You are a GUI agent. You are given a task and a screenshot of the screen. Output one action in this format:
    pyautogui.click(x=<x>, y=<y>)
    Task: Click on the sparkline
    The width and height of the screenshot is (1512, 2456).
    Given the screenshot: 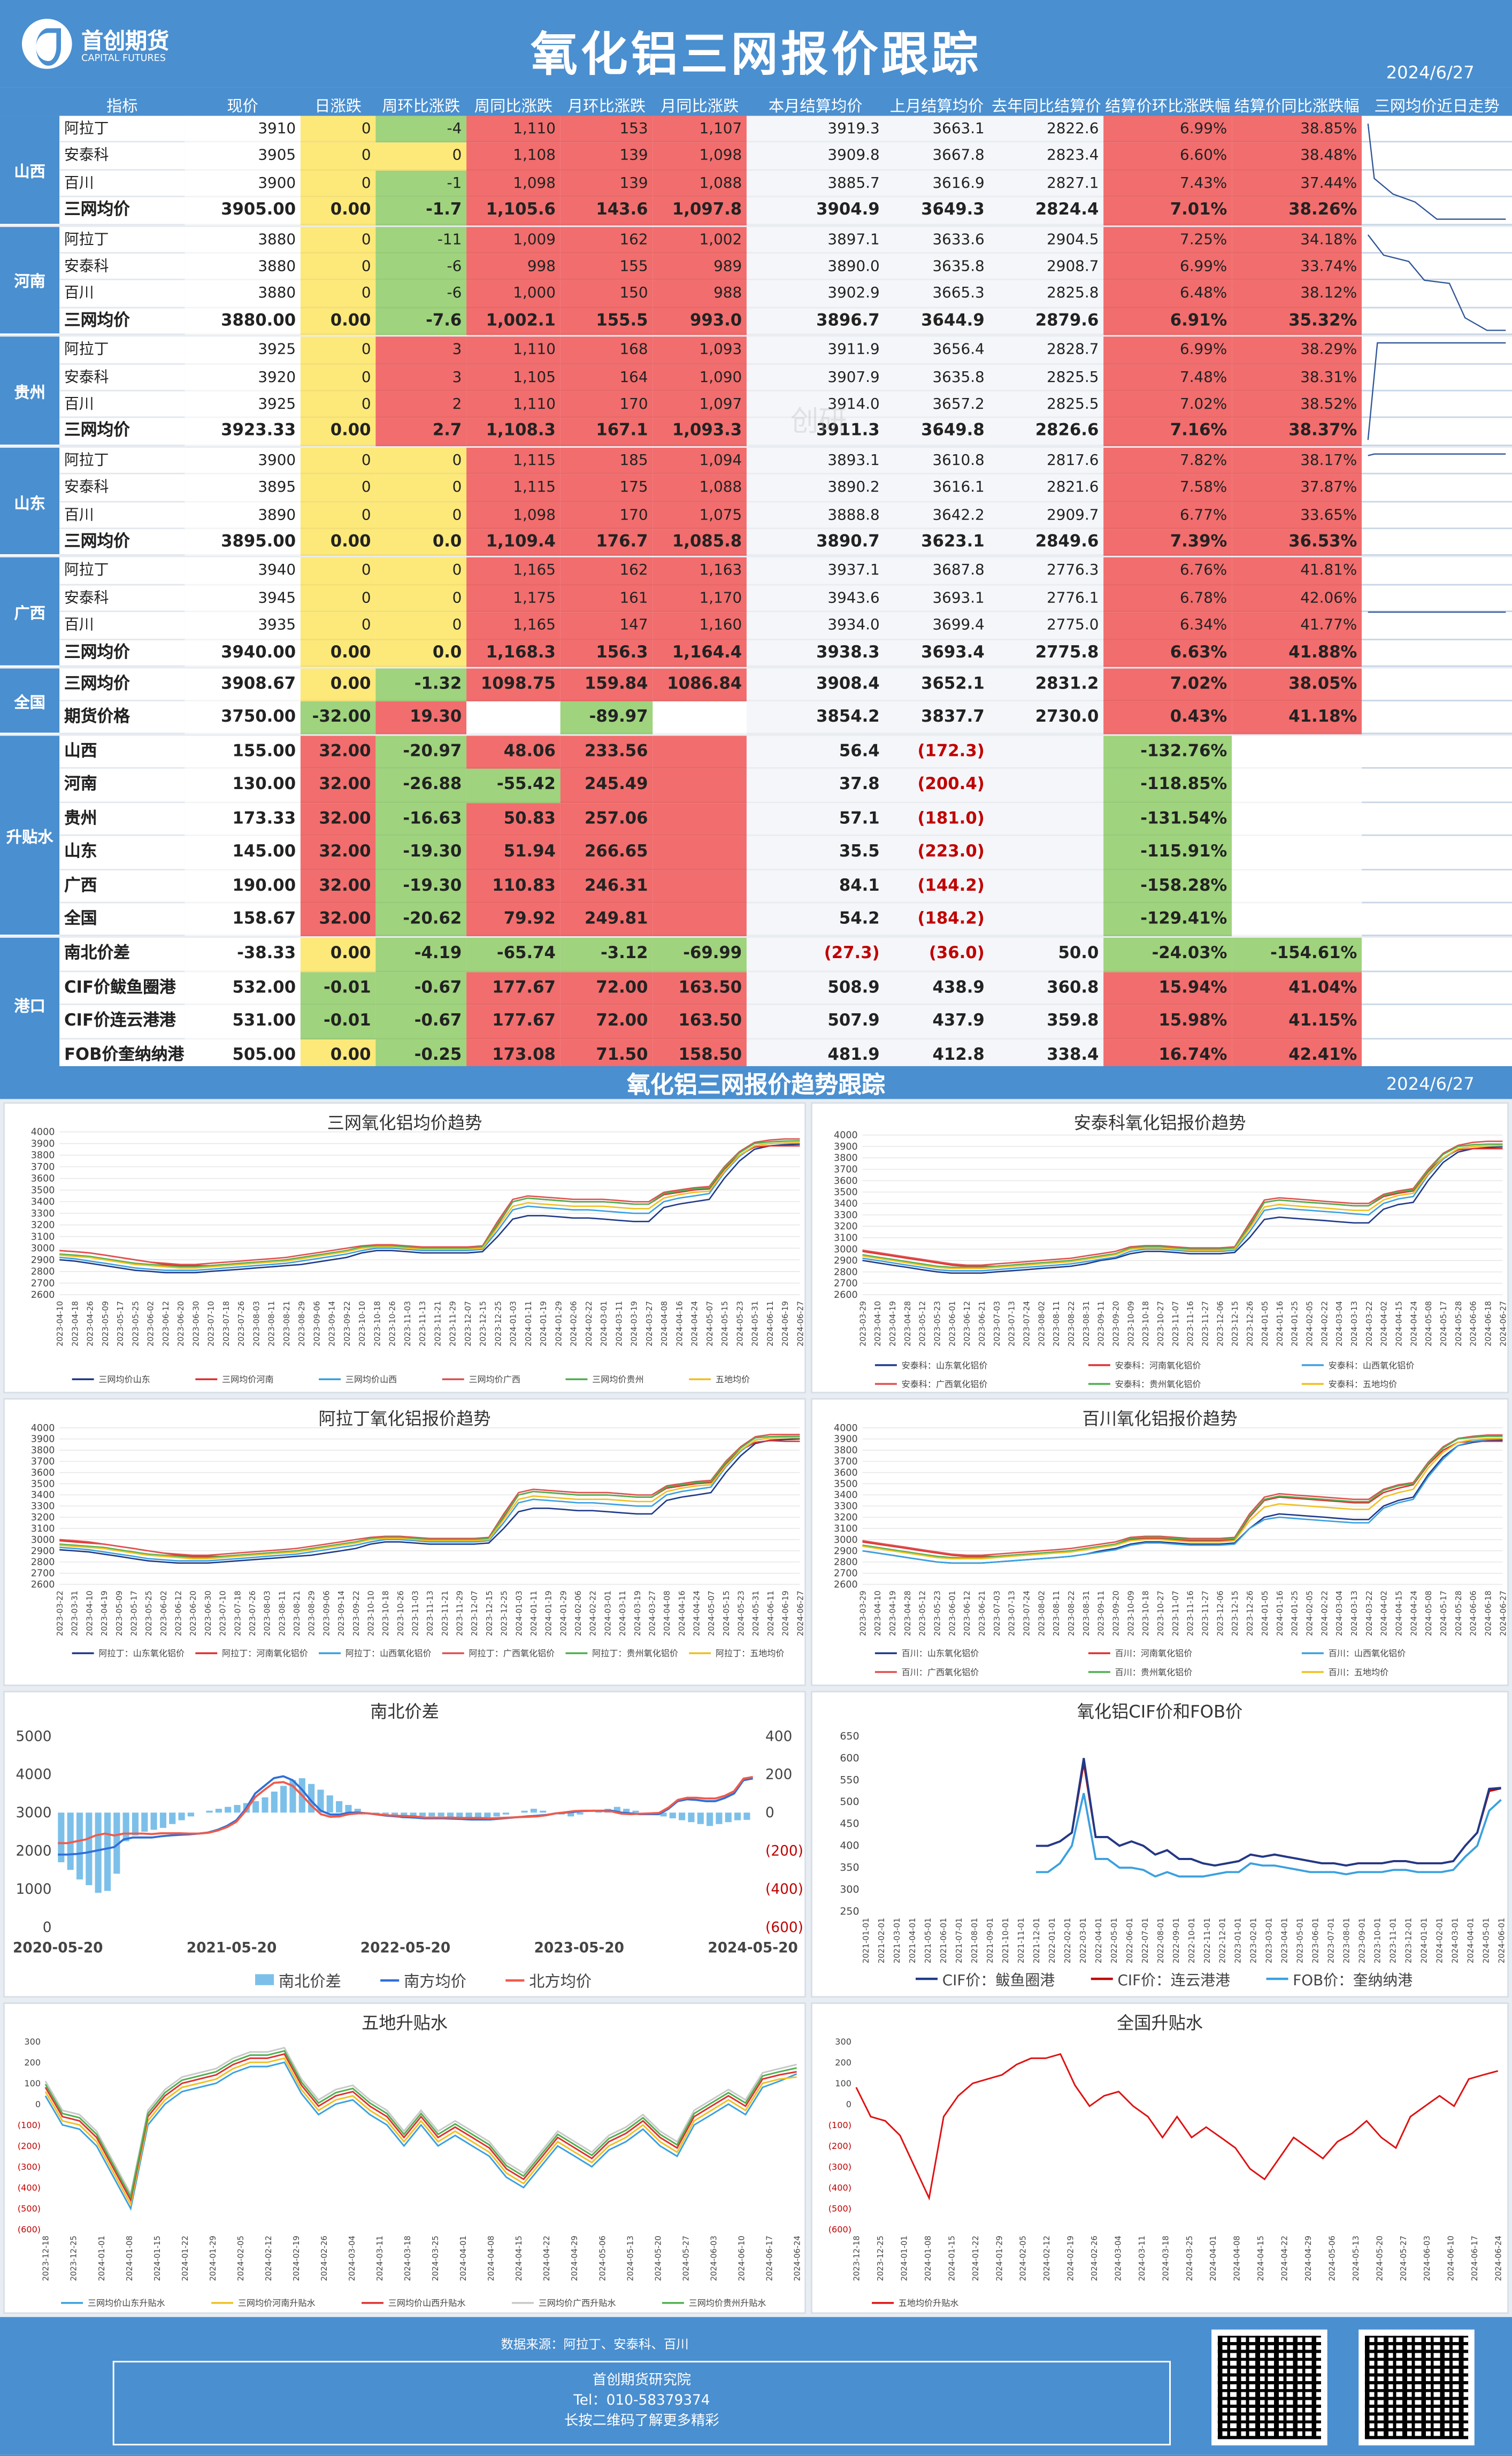 What is the action you would take?
    pyautogui.click(x=1436, y=282)
    